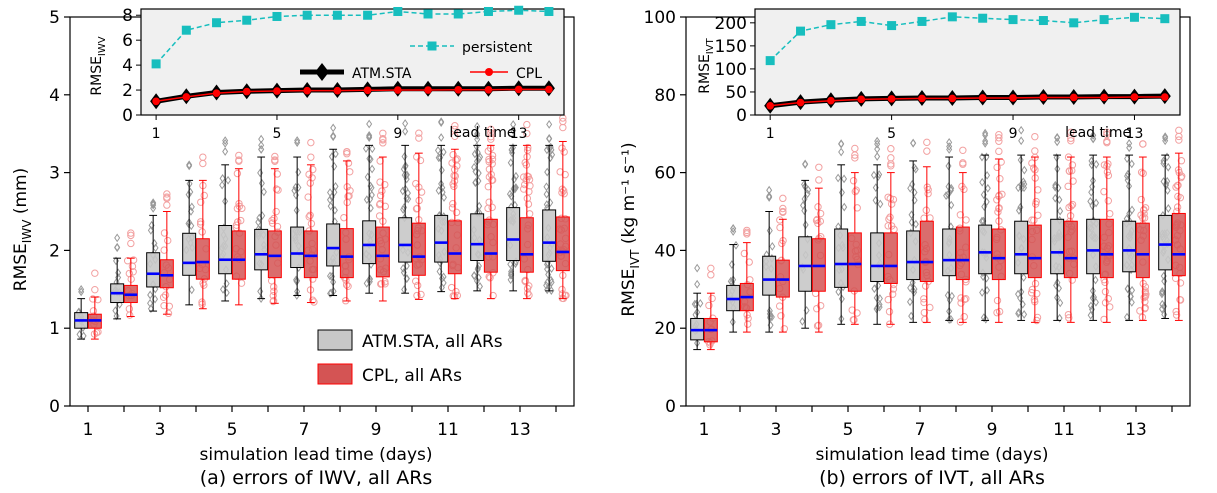  I want to click on x-tick-label-b: 9, so click(992, 430).